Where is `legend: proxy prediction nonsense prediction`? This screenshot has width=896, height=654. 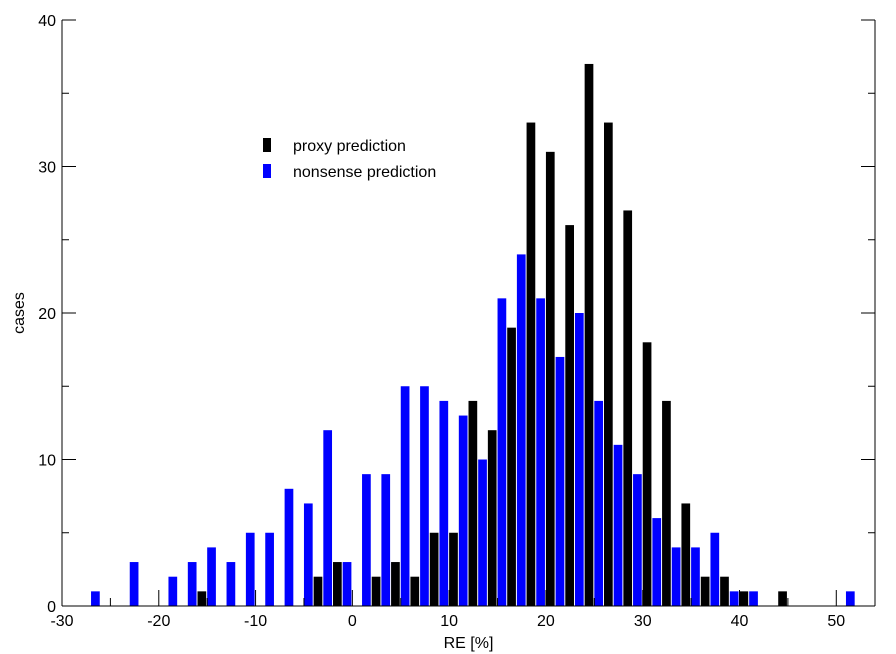
legend: proxy prediction nonsense prediction is located at coordinates (349, 159).